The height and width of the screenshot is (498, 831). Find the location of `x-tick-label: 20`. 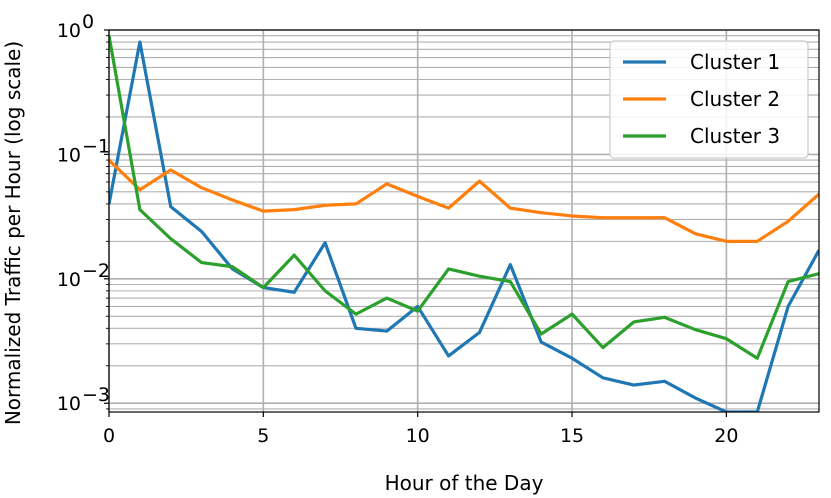

x-tick-label: 20 is located at coordinates (726, 436).